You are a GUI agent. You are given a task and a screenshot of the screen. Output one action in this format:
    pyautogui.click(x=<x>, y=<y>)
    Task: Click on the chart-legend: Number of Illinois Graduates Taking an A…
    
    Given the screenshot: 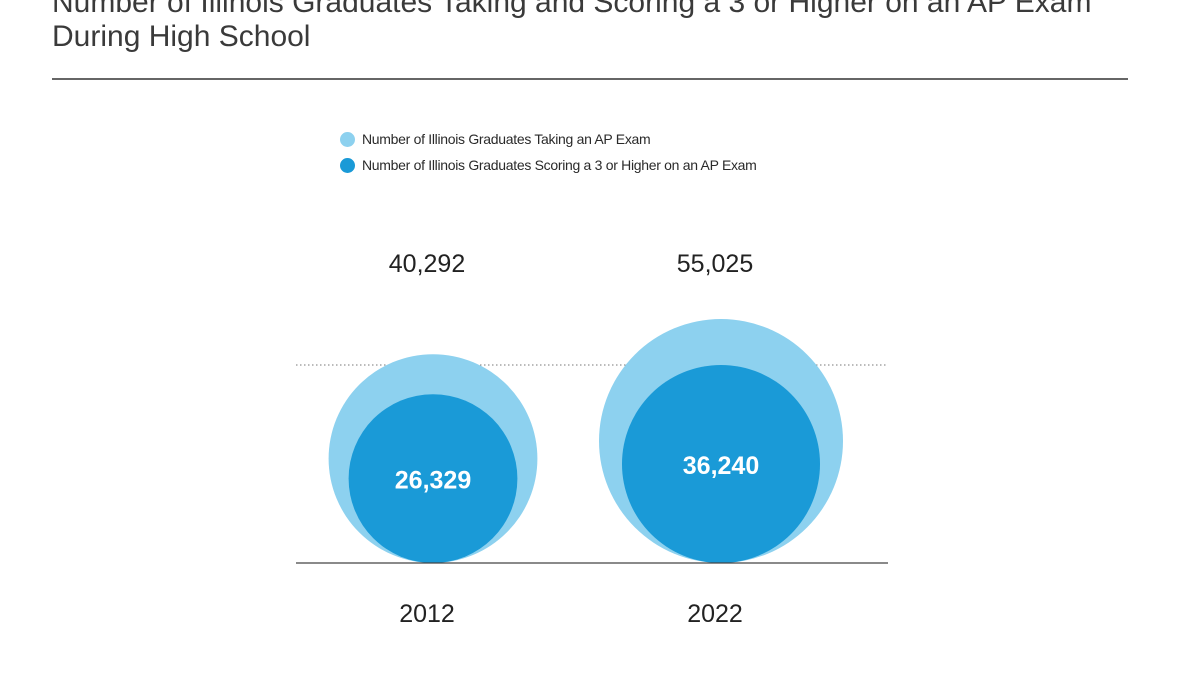 What is the action you would take?
    pyautogui.click(x=548, y=152)
    